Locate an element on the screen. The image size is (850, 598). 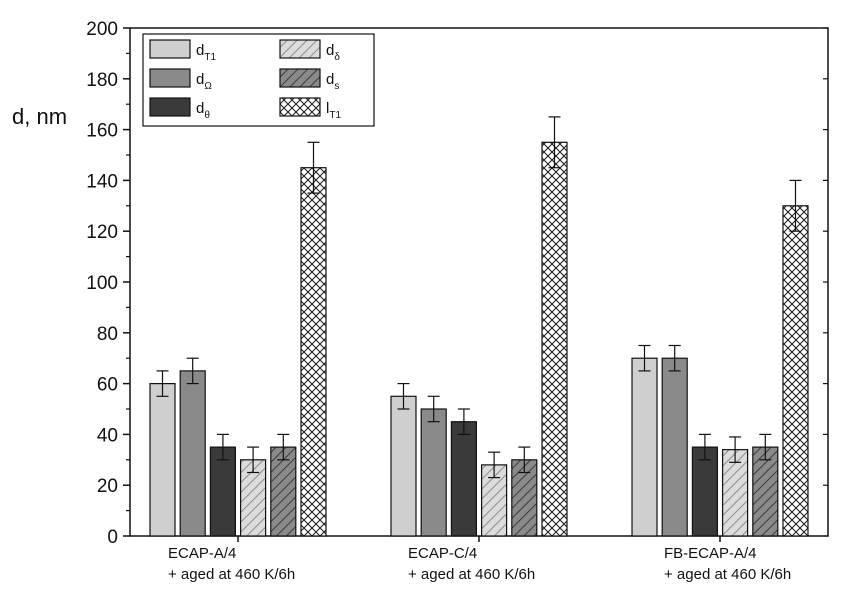
legend-label-dTheta: dθ is located at coordinates (203, 110).